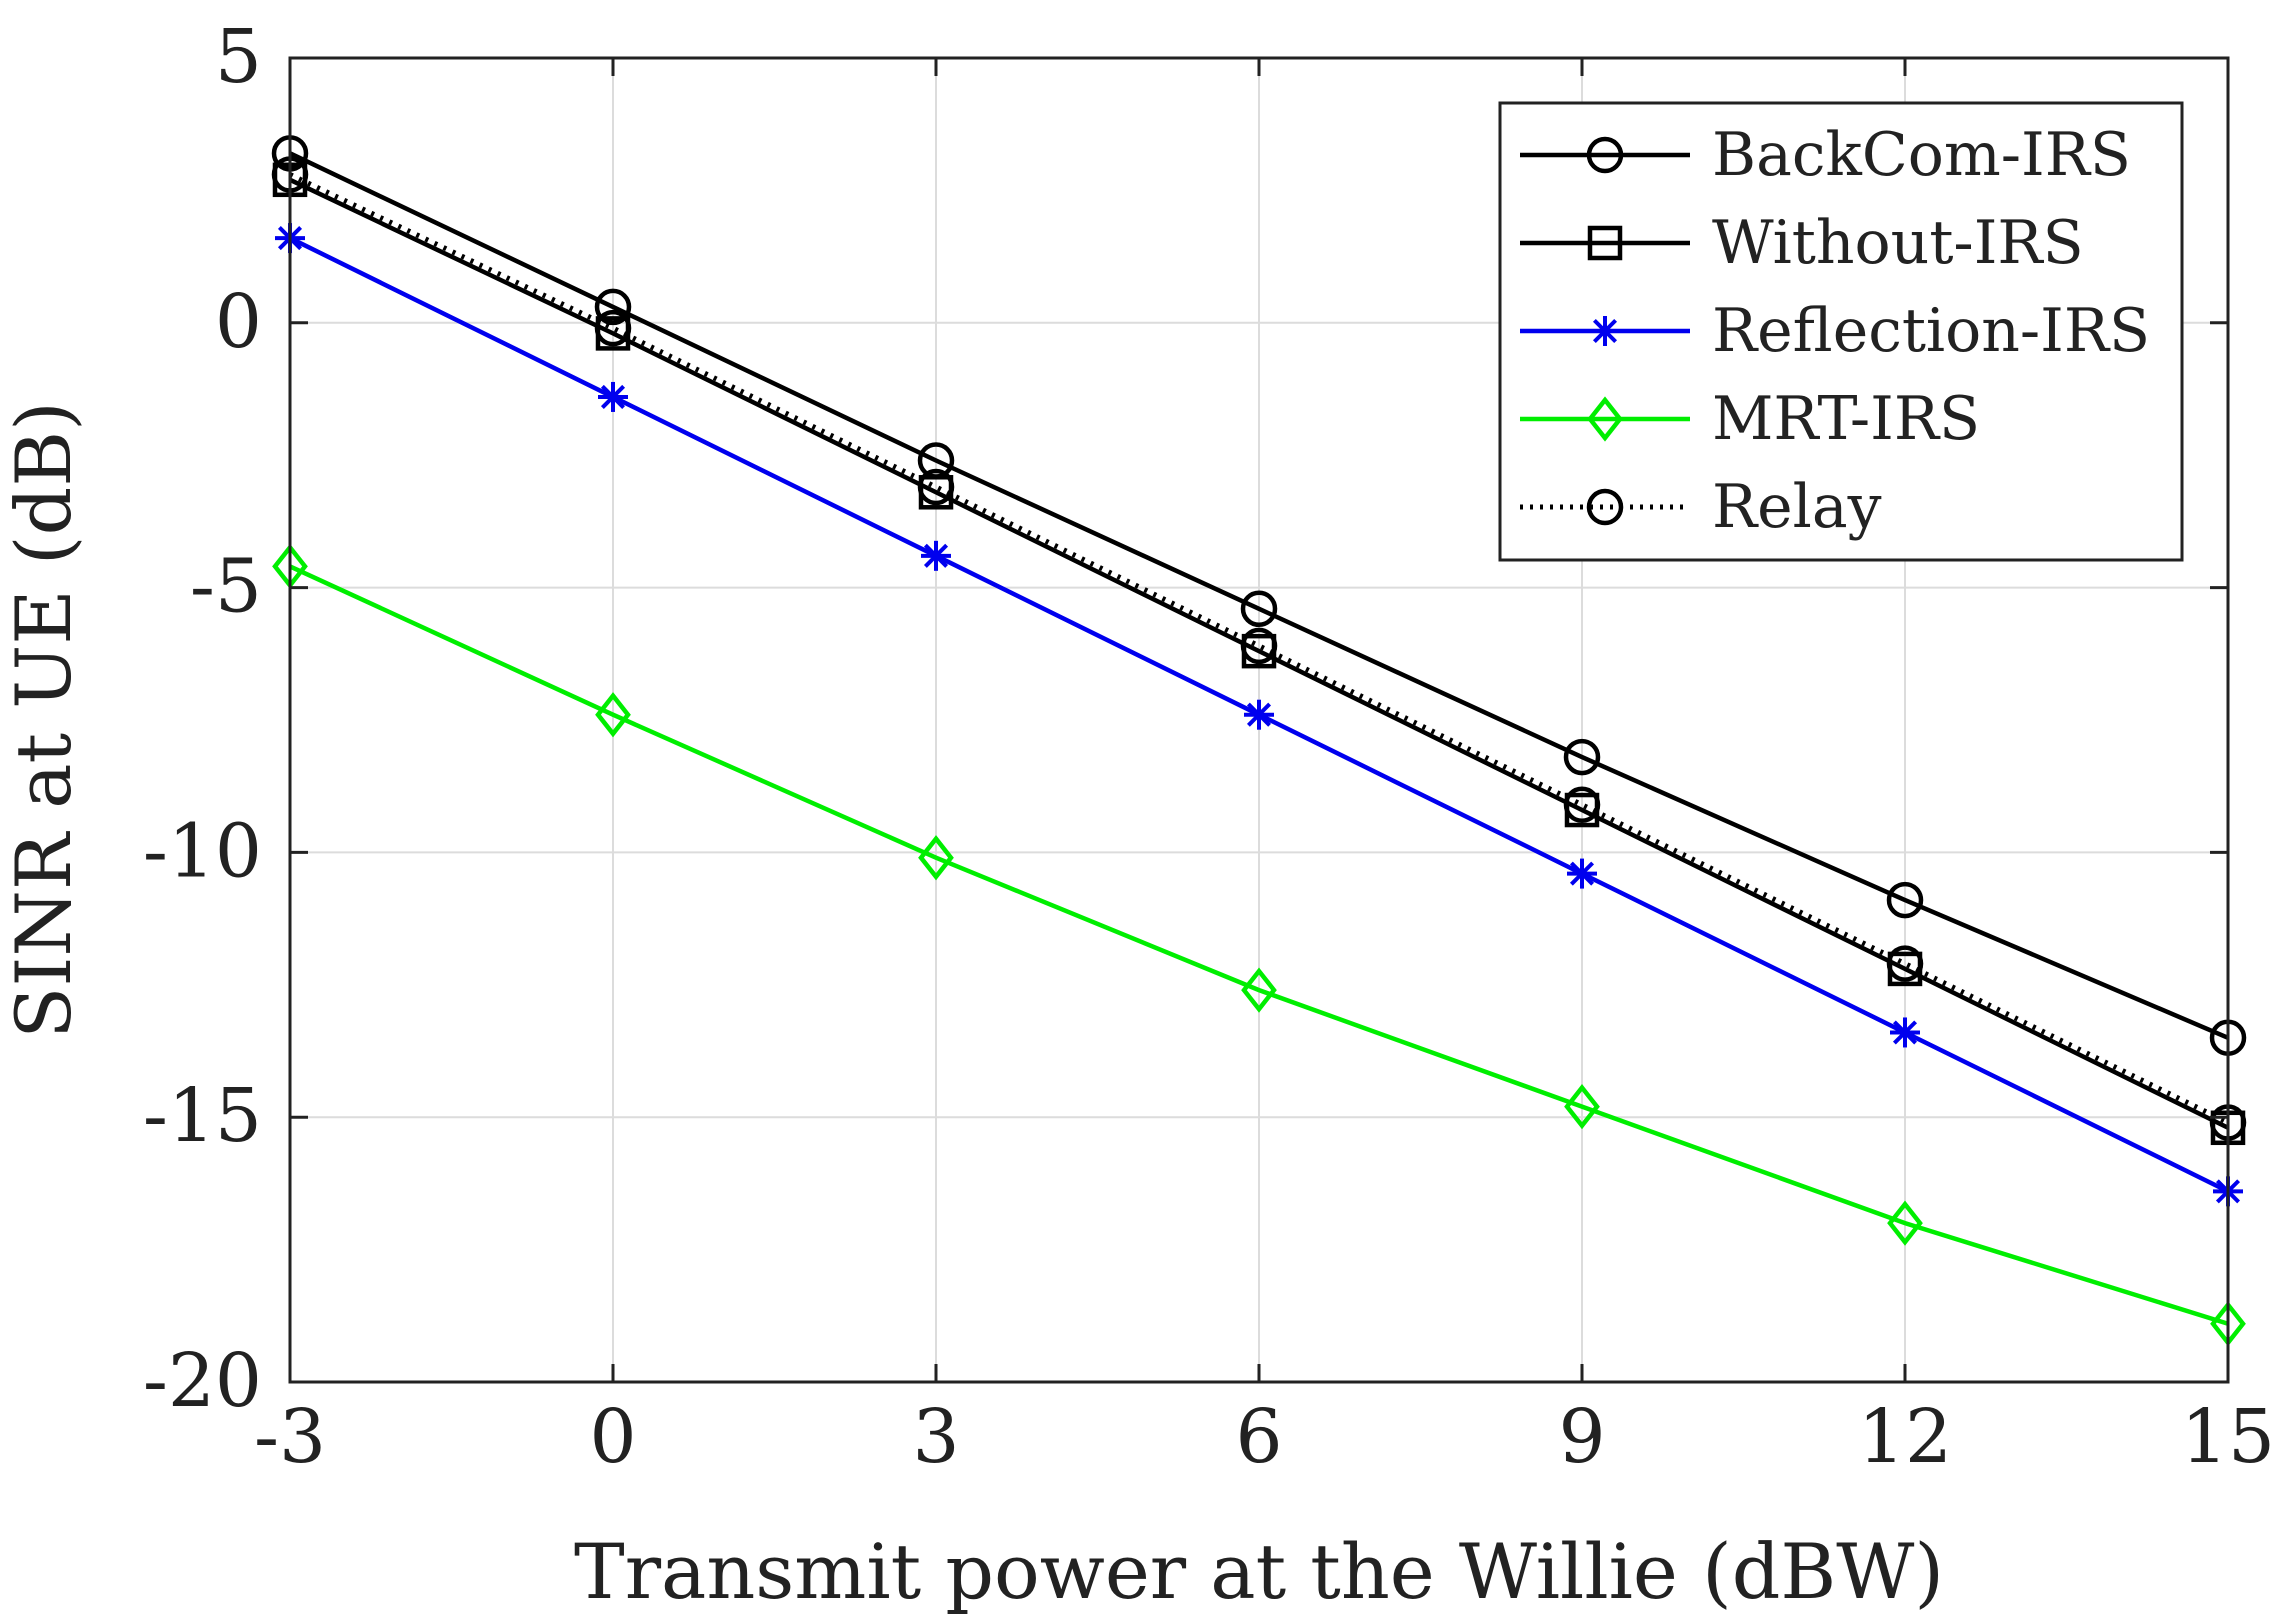 The image size is (2272, 1618). What do you see at coordinates (226, 587) in the screenshot?
I see `y-tick-label: -5` at bounding box center [226, 587].